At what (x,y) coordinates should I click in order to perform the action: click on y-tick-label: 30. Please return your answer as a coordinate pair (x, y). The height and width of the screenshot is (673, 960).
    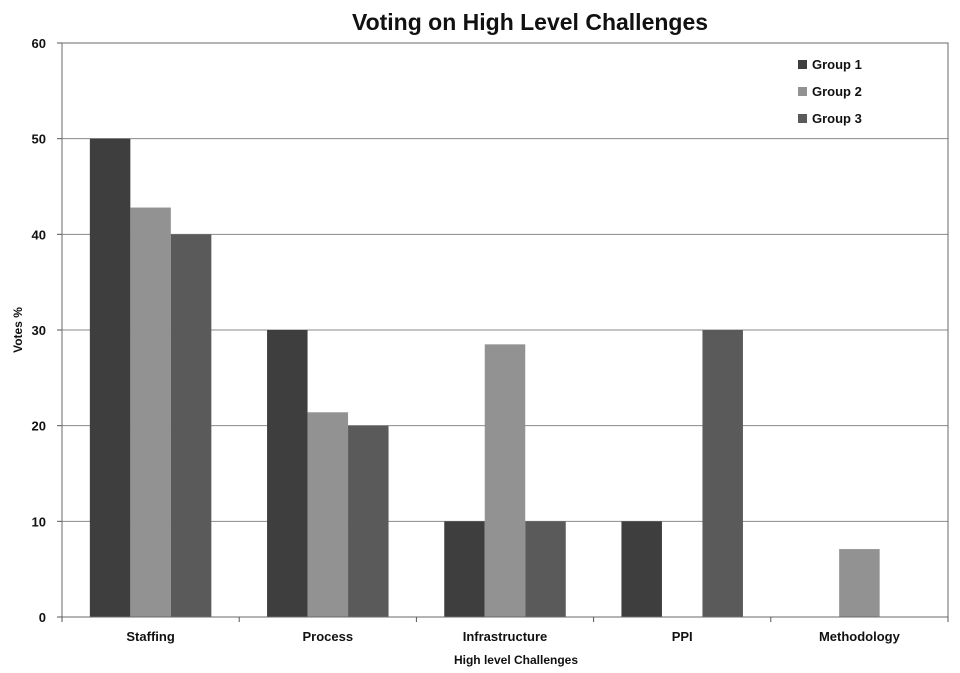
    Looking at the image, I should click on (39, 330).